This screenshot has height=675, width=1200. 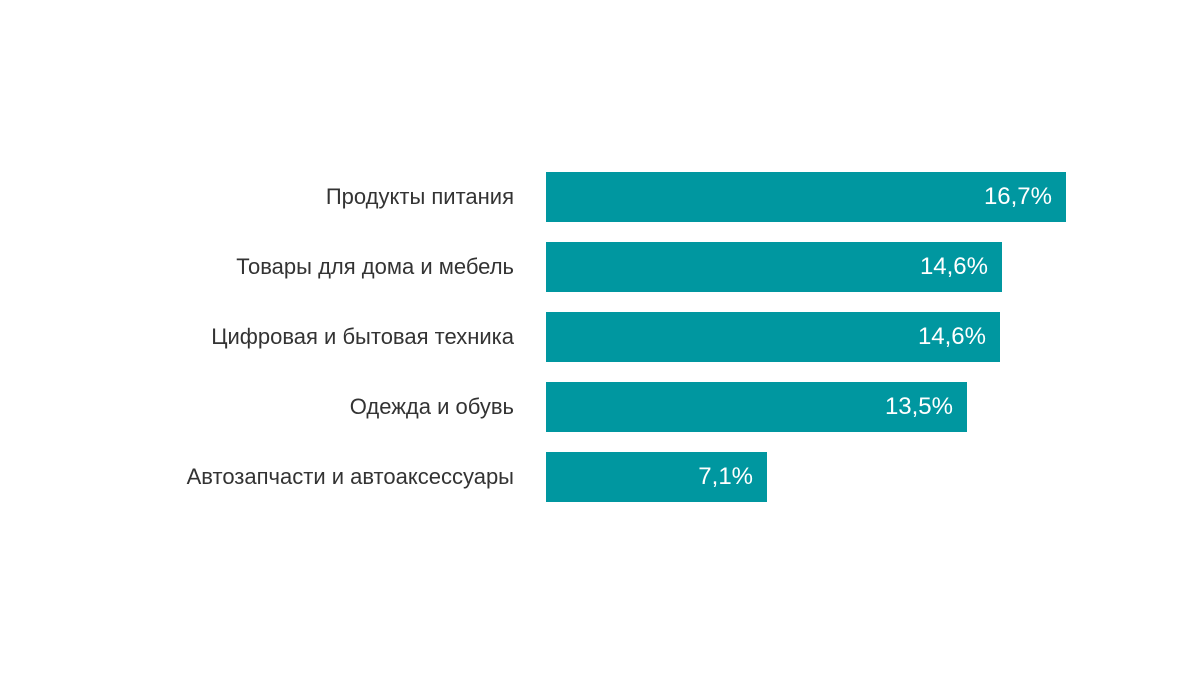 What do you see at coordinates (918, 406) in the screenshot?
I see `value-label: 13,5%` at bounding box center [918, 406].